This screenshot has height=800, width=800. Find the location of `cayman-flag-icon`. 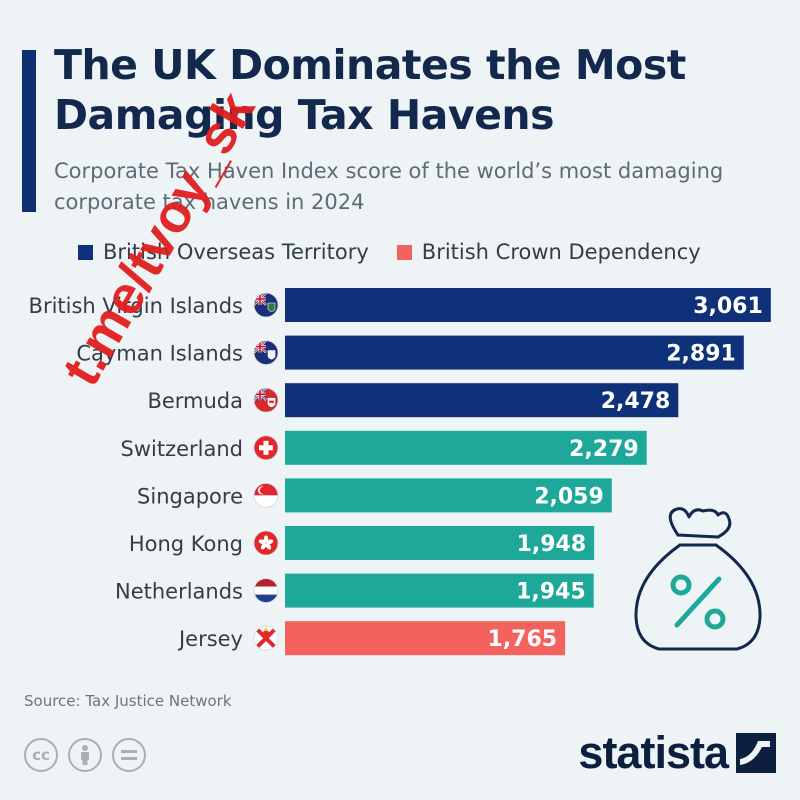

cayman-flag-icon is located at coordinates (266, 353).